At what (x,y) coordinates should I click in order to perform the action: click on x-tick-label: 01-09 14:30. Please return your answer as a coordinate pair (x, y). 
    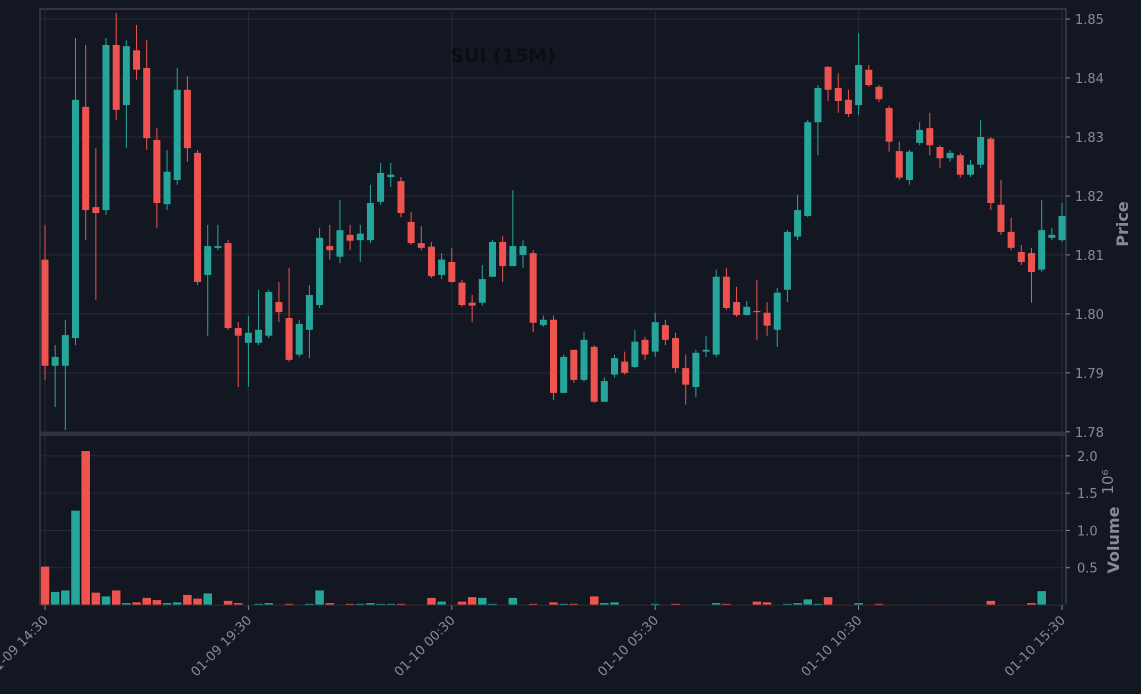
    Looking at the image, I should click on (26, 646).